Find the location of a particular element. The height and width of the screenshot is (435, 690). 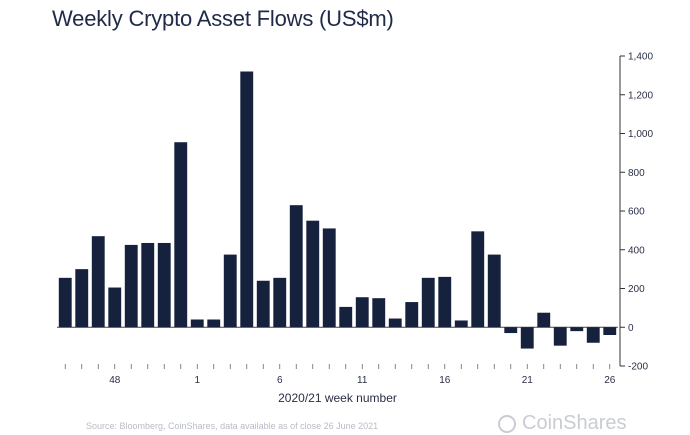

y-tick-label: 200 is located at coordinates (636, 289).